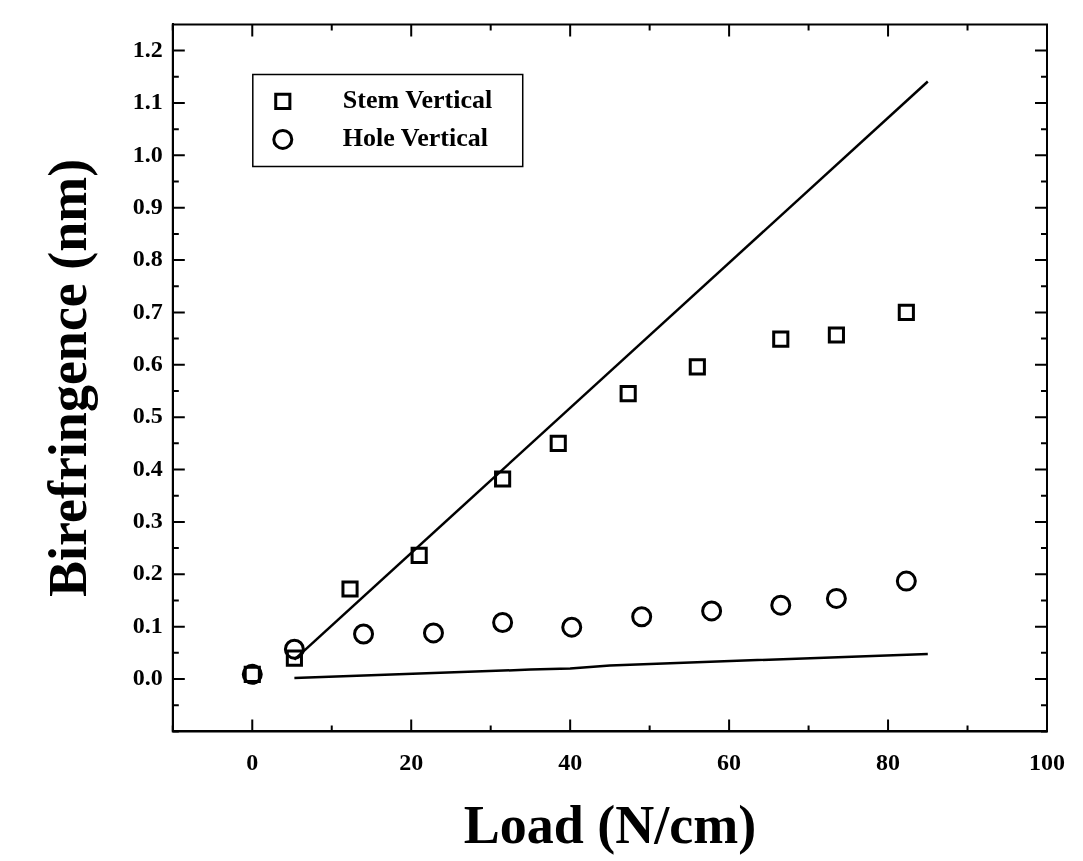  Describe the element at coordinates (147, 310) in the screenshot. I see `y-tick-label: 0.7` at that location.